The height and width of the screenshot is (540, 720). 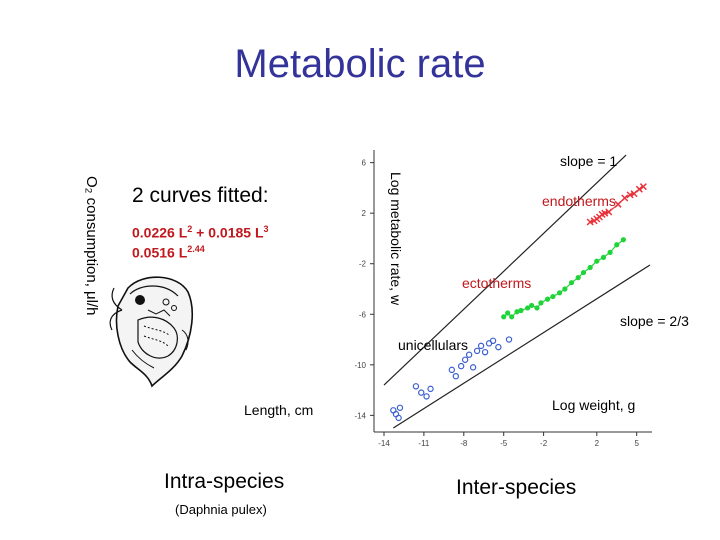 What do you see at coordinates (654, 321) in the screenshot?
I see `slope-2-3-label: slope = 2/3` at bounding box center [654, 321].